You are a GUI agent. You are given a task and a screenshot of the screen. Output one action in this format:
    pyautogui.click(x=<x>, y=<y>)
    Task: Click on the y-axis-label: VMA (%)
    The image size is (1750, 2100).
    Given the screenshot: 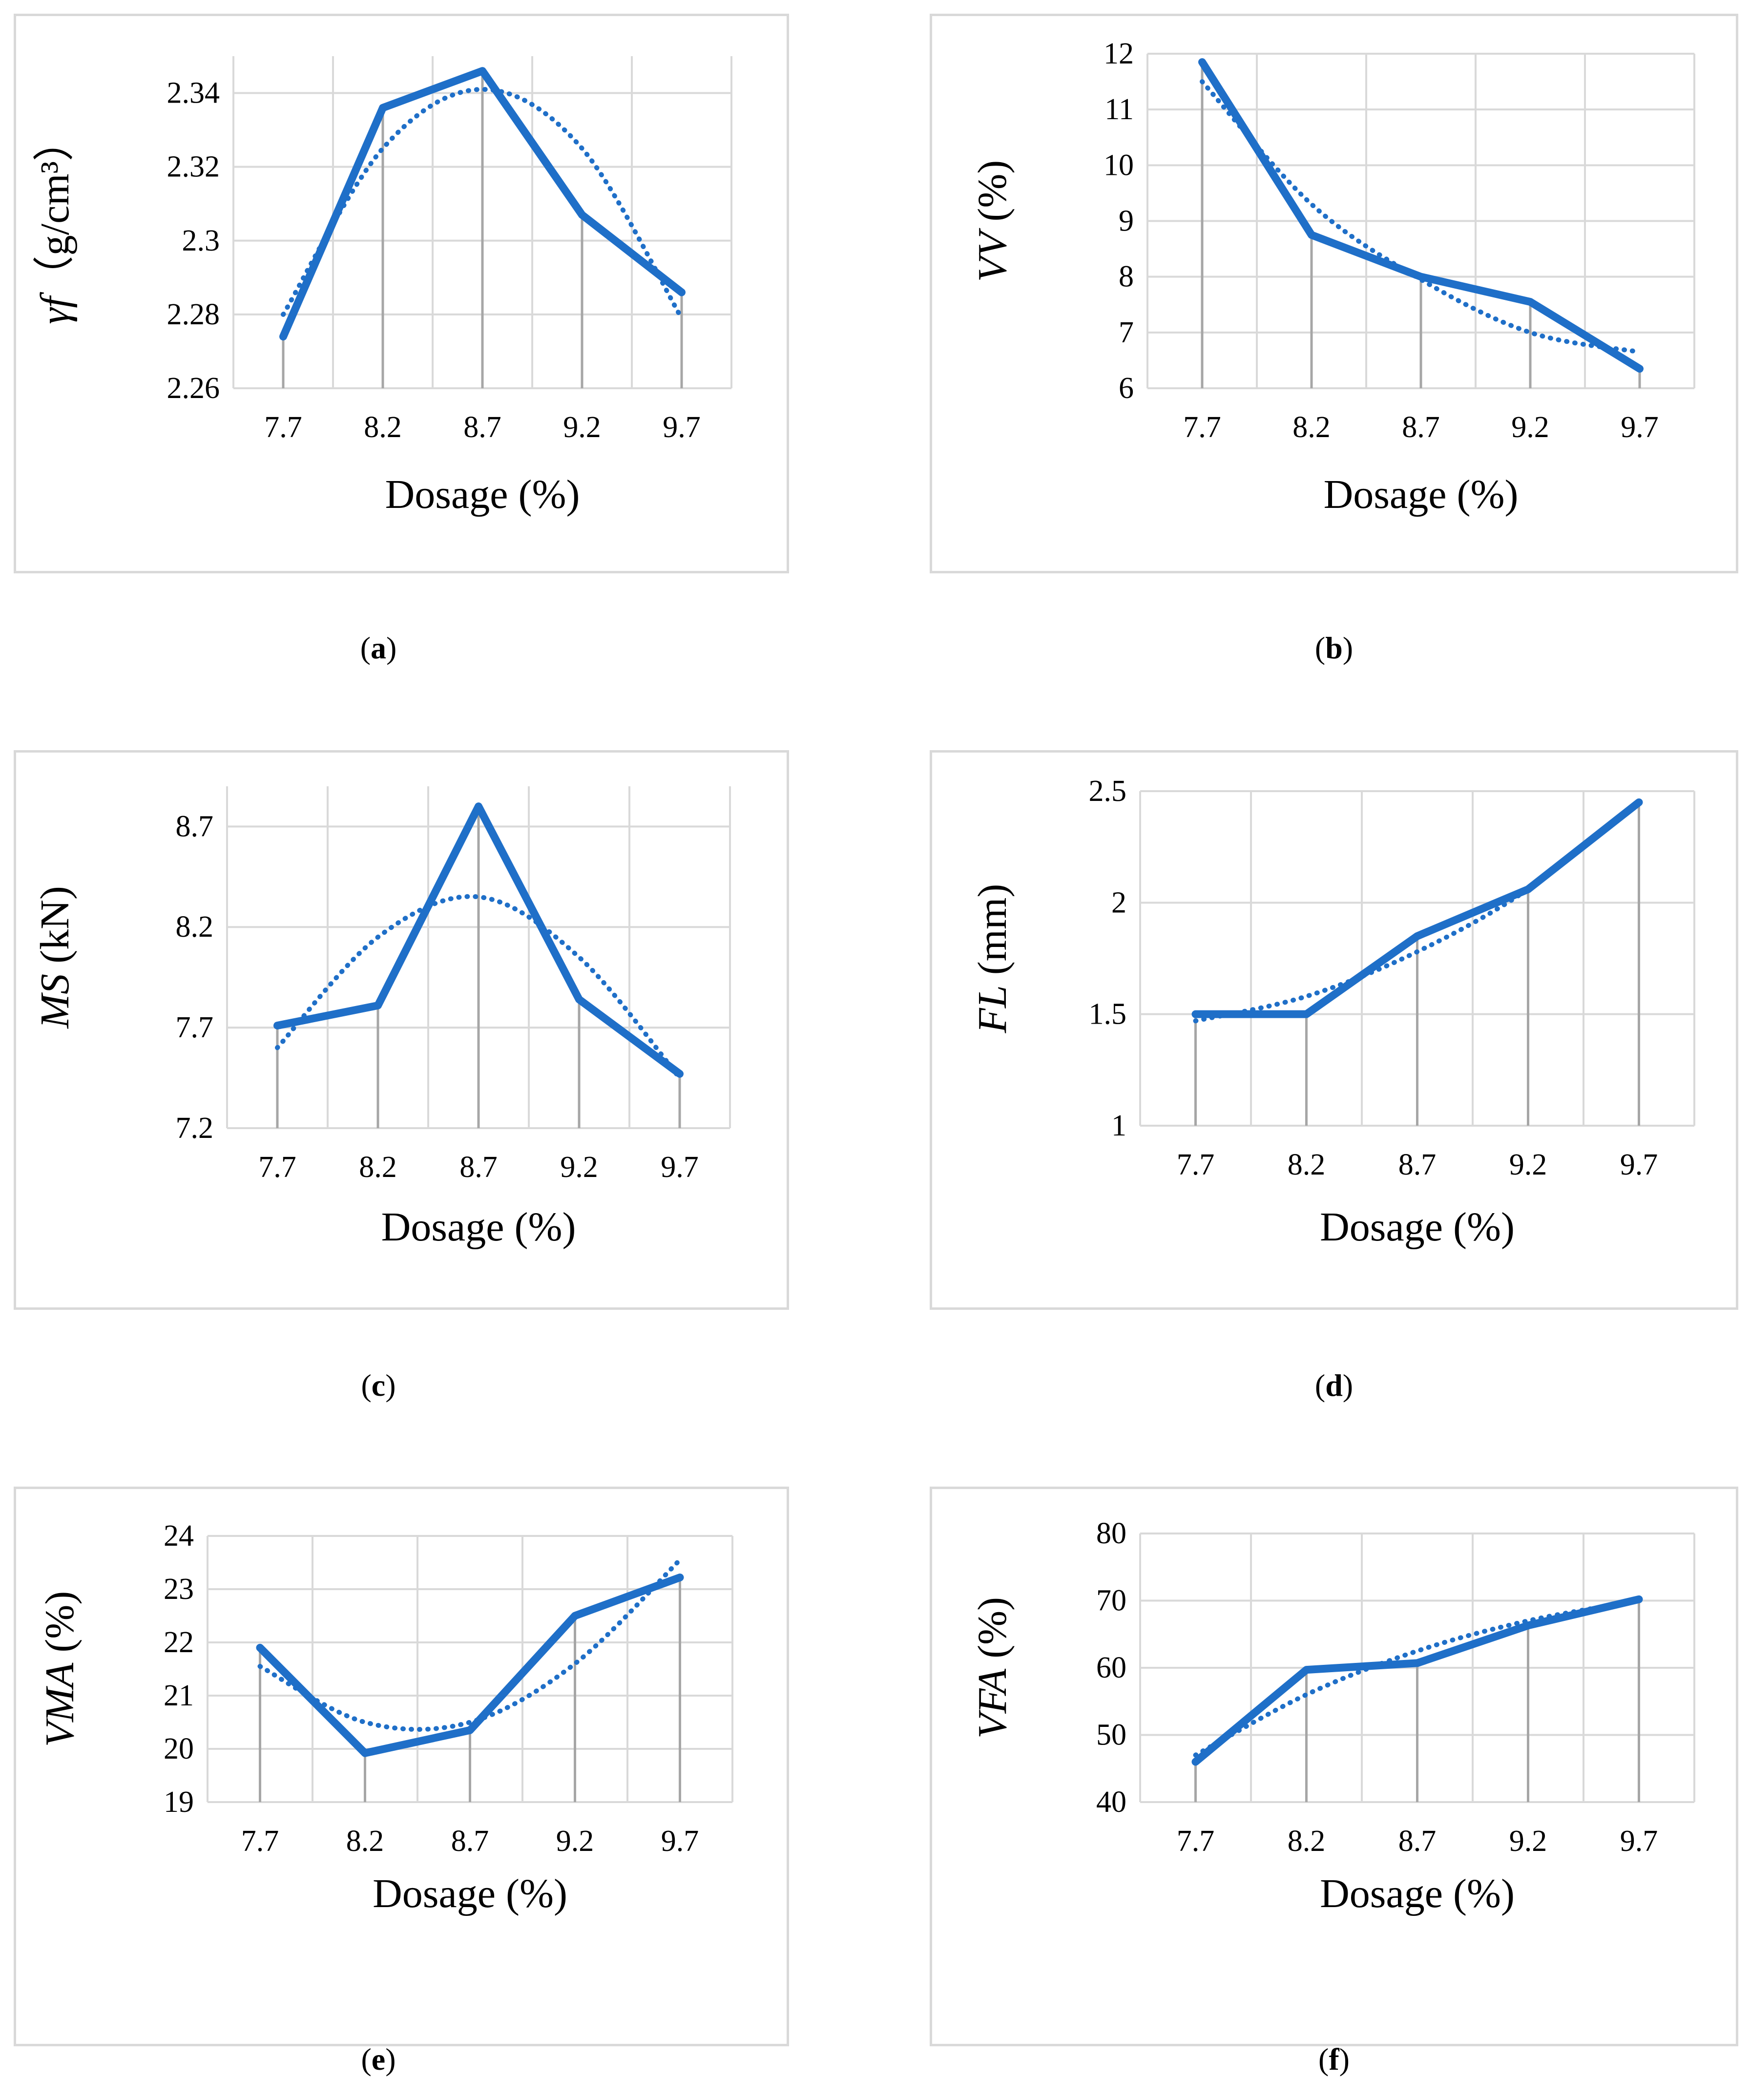 What is the action you would take?
    pyautogui.click(x=60, y=1669)
    